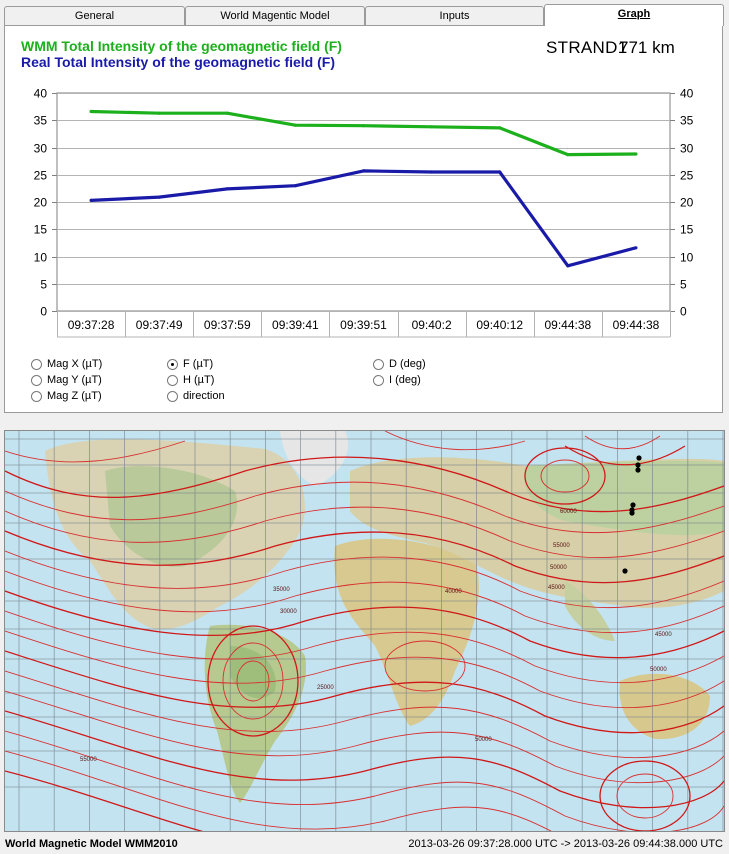  Describe the element at coordinates (587, 47) in the screenshot. I see `satellite-name: STRAND1` at that location.